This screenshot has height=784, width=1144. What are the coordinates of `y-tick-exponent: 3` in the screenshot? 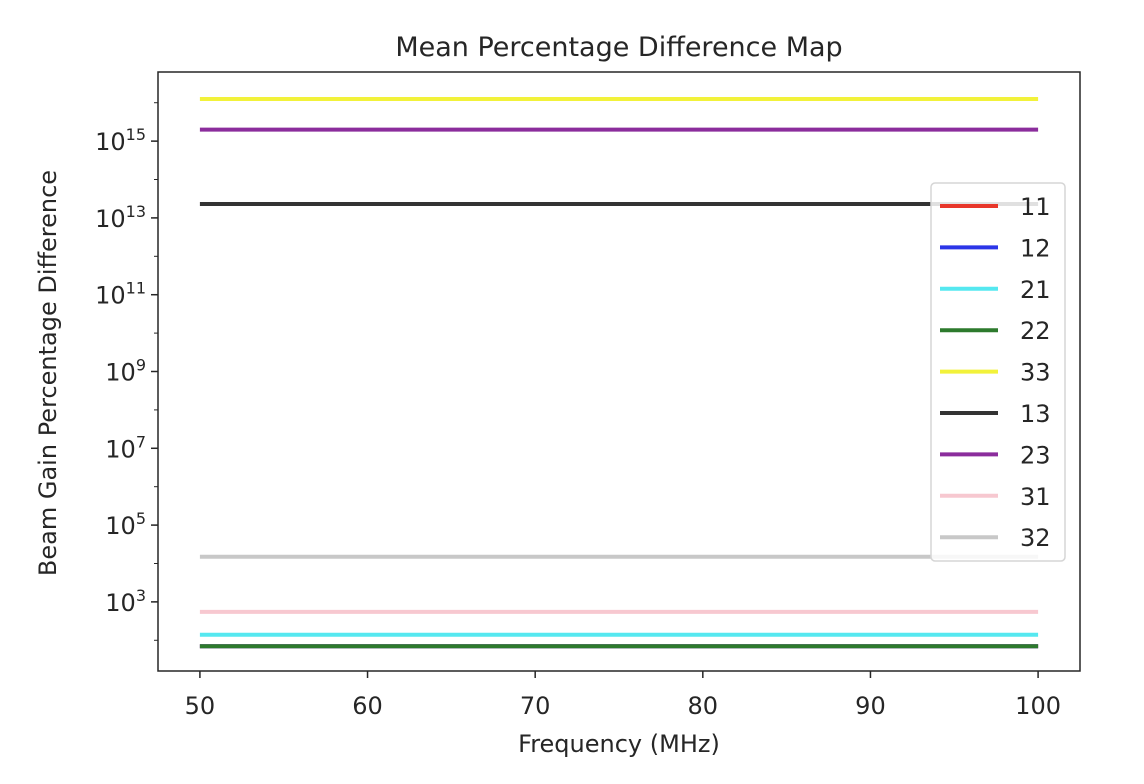 It's located at (141, 595).